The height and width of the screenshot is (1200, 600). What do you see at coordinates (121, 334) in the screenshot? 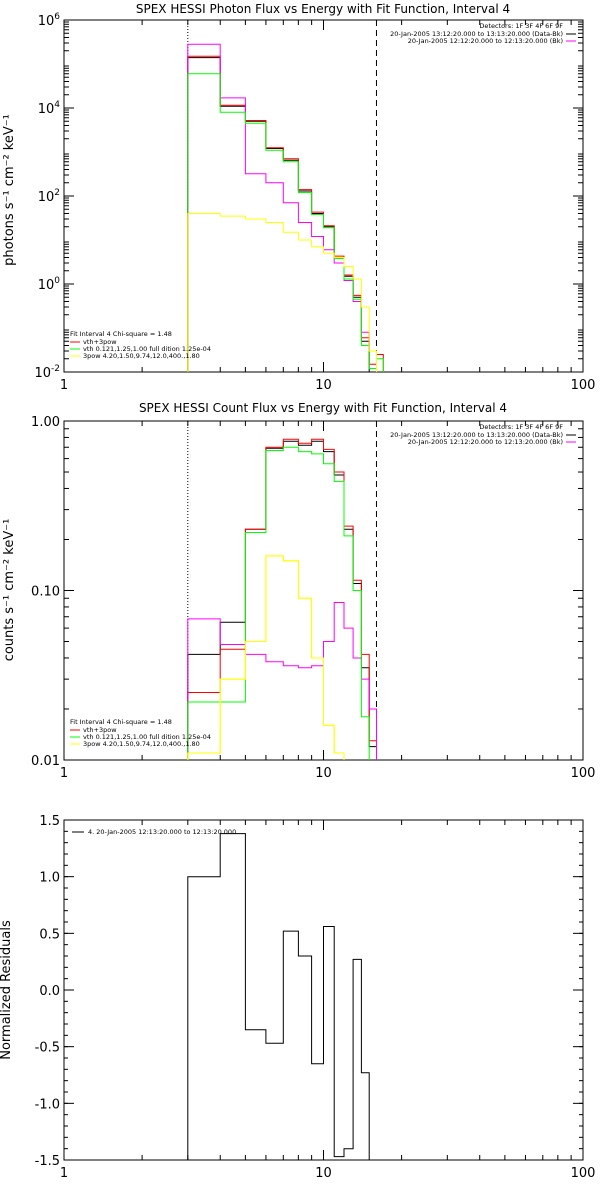
I see `photon-flux-fit-legend-header: Fit Interval 4 Chi-square = 1.48` at bounding box center [121, 334].